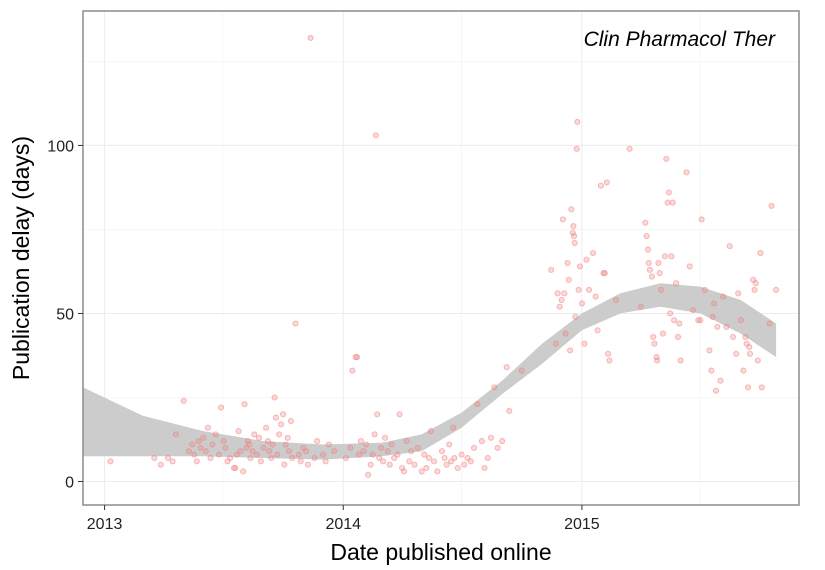 Image resolution: width=825 pixels, height=570 pixels. I want to click on x-axis-title: Date published online, so click(440, 552).